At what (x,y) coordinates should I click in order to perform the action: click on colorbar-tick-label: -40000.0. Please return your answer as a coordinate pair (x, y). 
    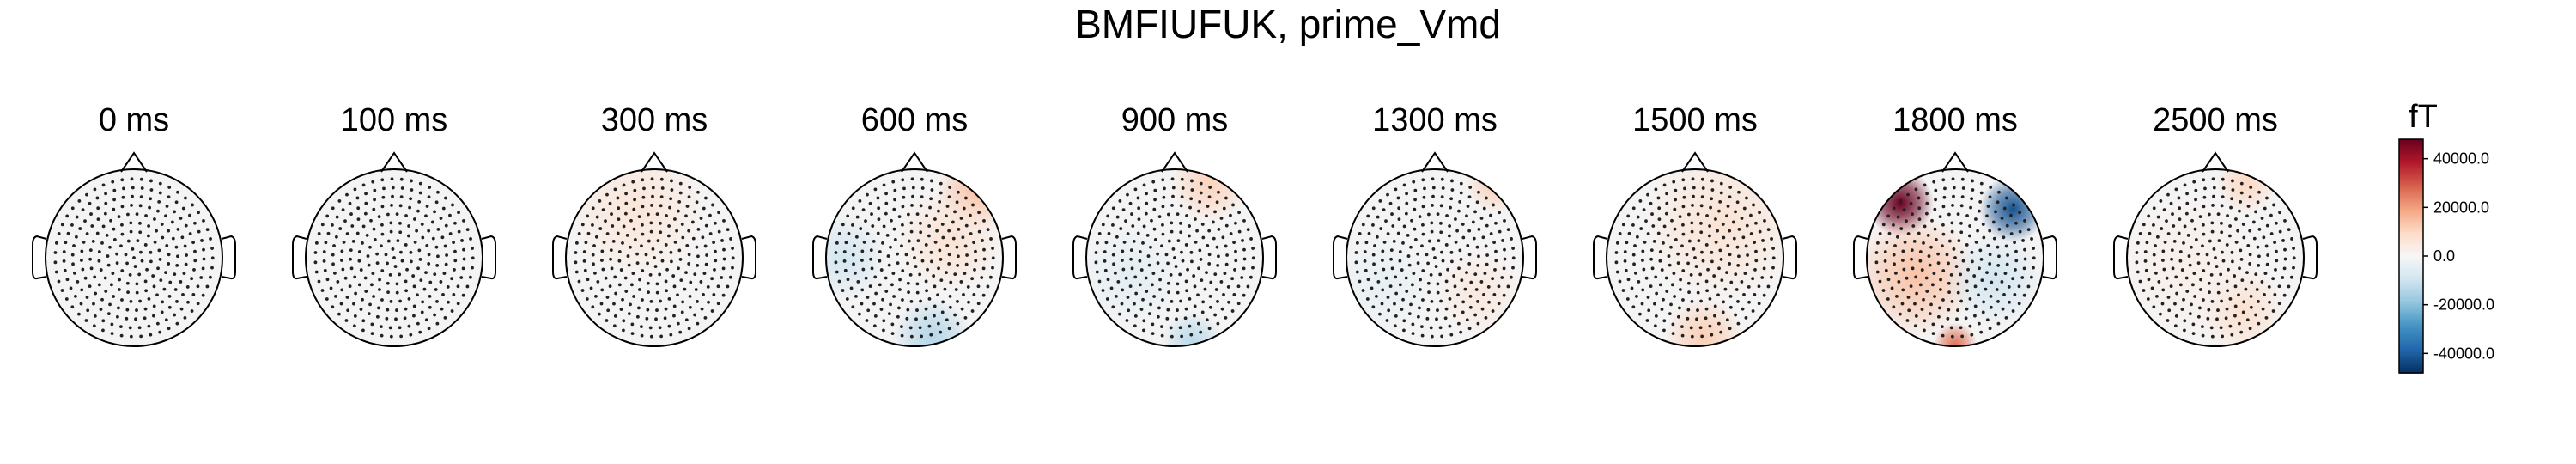
    Looking at the image, I should click on (2463, 353).